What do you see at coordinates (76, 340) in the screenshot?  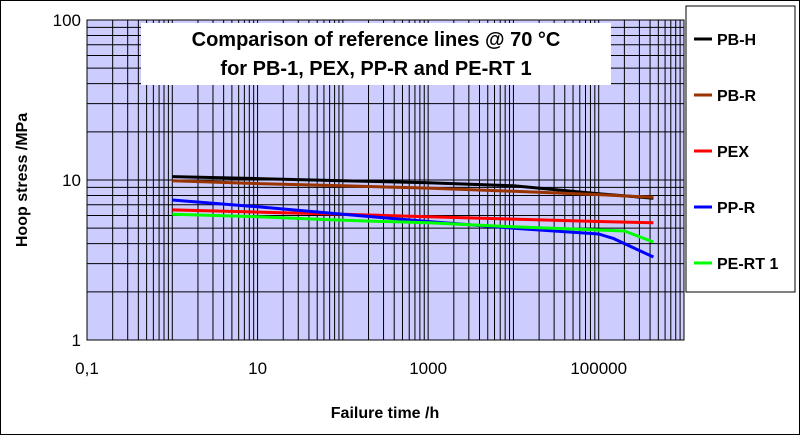 I see `y-tick-label: 1` at bounding box center [76, 340].